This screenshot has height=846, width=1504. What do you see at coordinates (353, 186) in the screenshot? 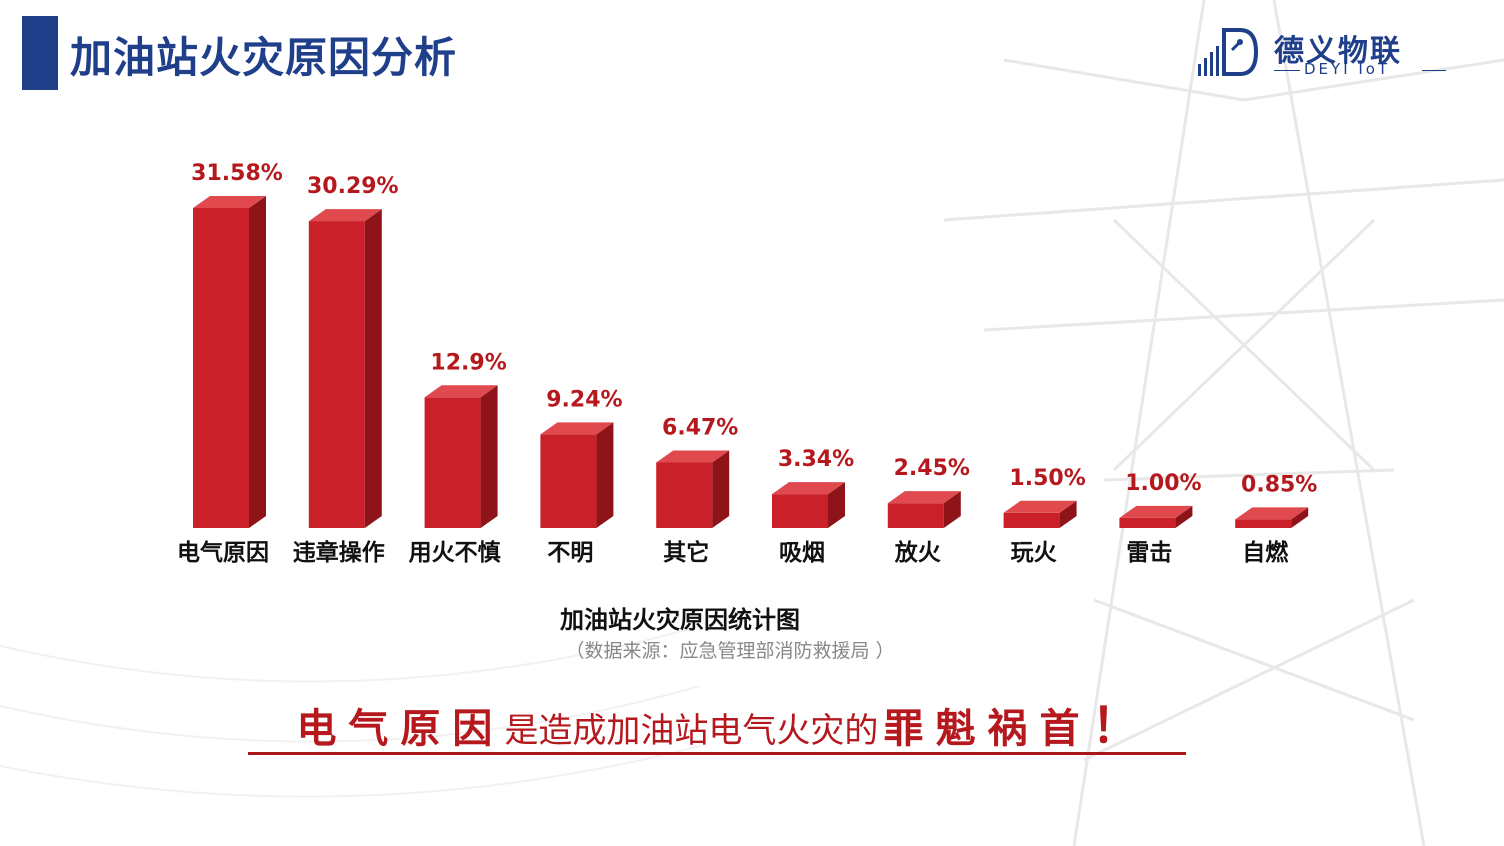
I see `value-label: 30.29%` at bounding box center [353, 186].